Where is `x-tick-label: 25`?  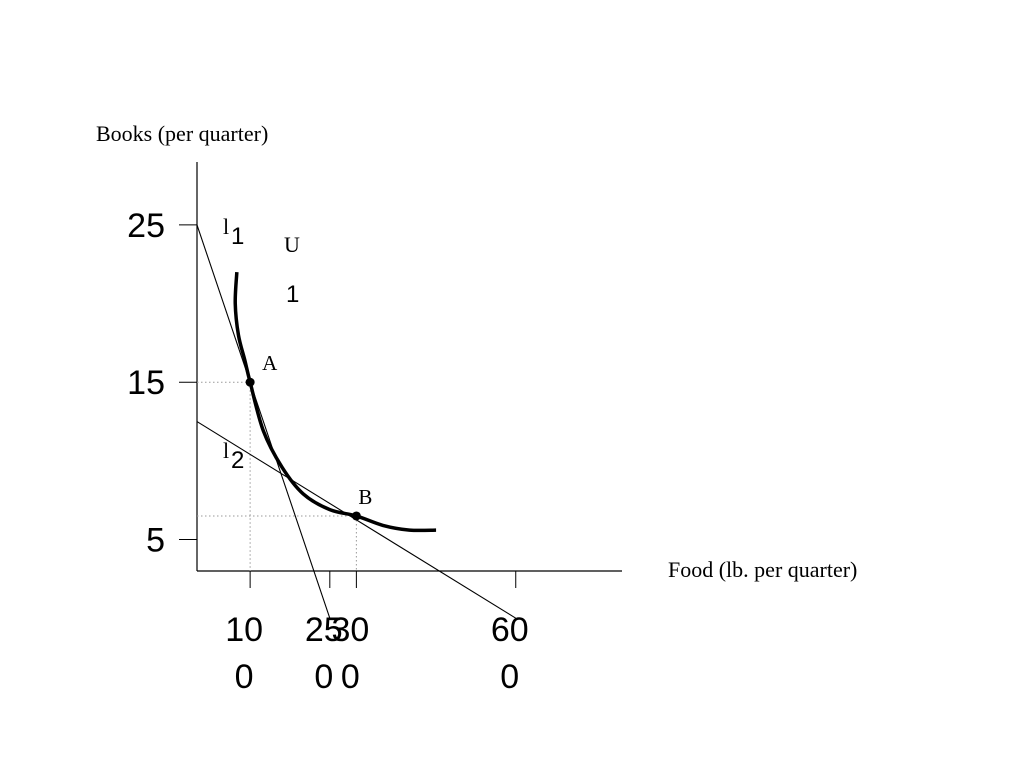 x-tick-label: 25 is located at coordinates (324, 630).